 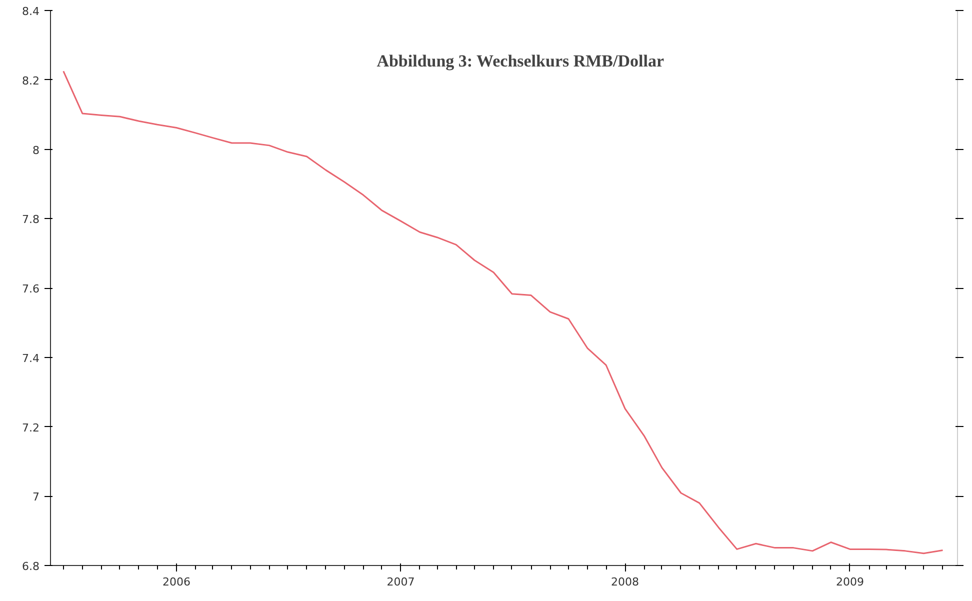 I want to click on y-tick-label: 6.8, so click(x=31, y=566).